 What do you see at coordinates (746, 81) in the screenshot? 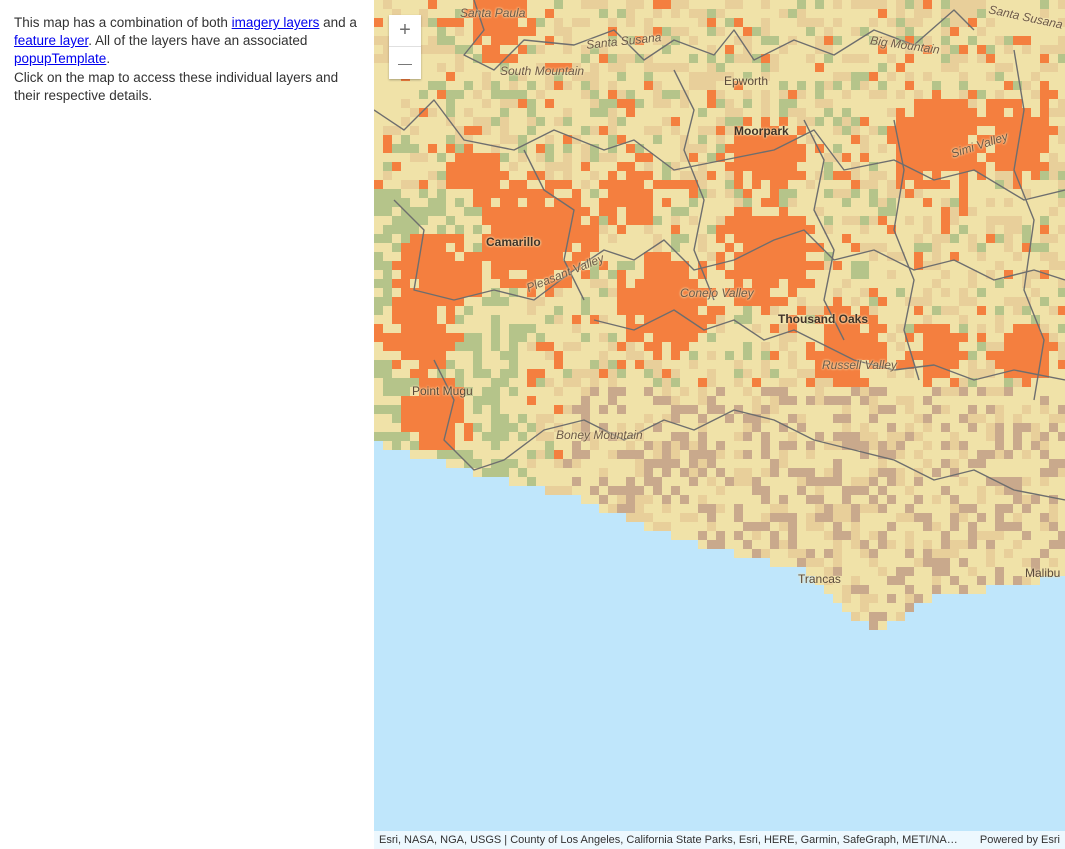
I see `map-label-epworth: Epworth` at bounding box center [746, 81].